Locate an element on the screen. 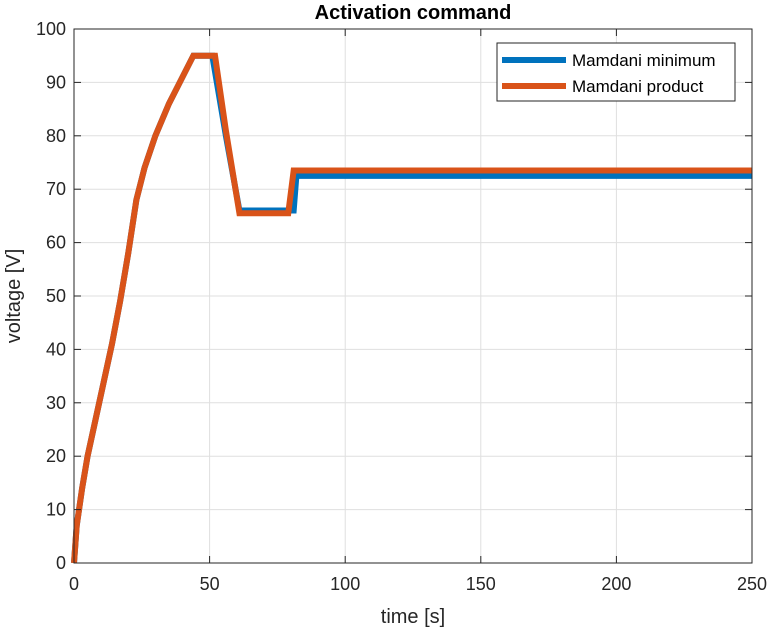 This screenshot has width=772, height=635. y-tick-label: 100 is located at coordinates (51, 29).